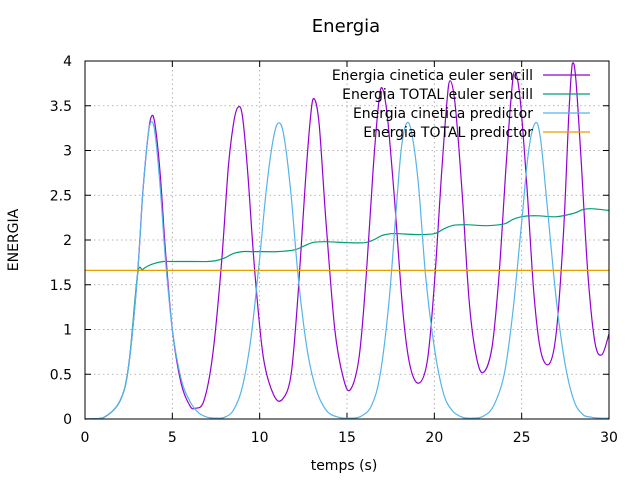  I want to click on y-axis-label: ENERGIA, so click(14, 239).